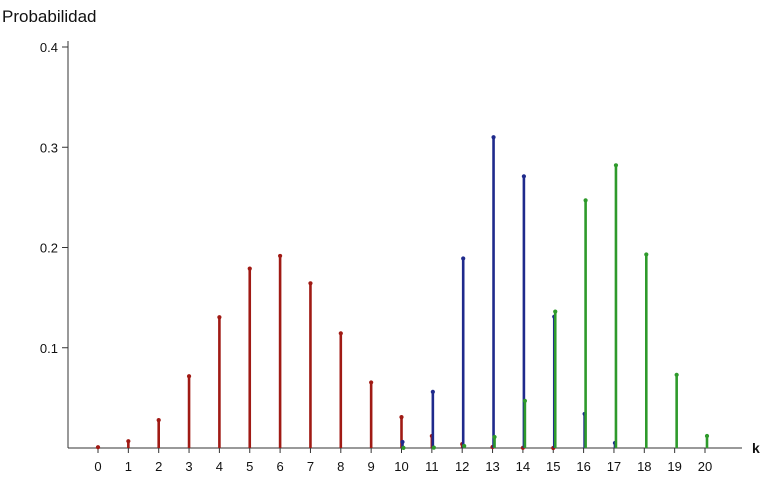 This screenshot has height=485, width=768. Describe the element at coordinates (49, 147) in the screenshot. I see `y-tick-label: 0.3` at that location.